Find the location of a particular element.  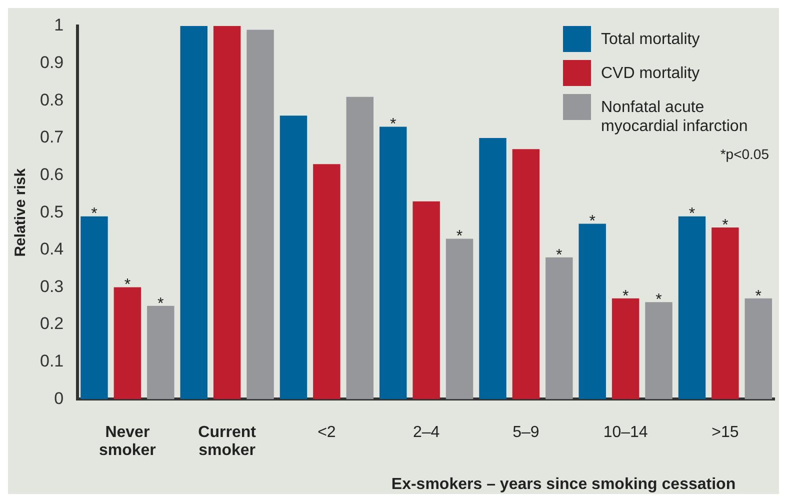

x-tick-label: Current smoker is located at coordinates (227, 442).